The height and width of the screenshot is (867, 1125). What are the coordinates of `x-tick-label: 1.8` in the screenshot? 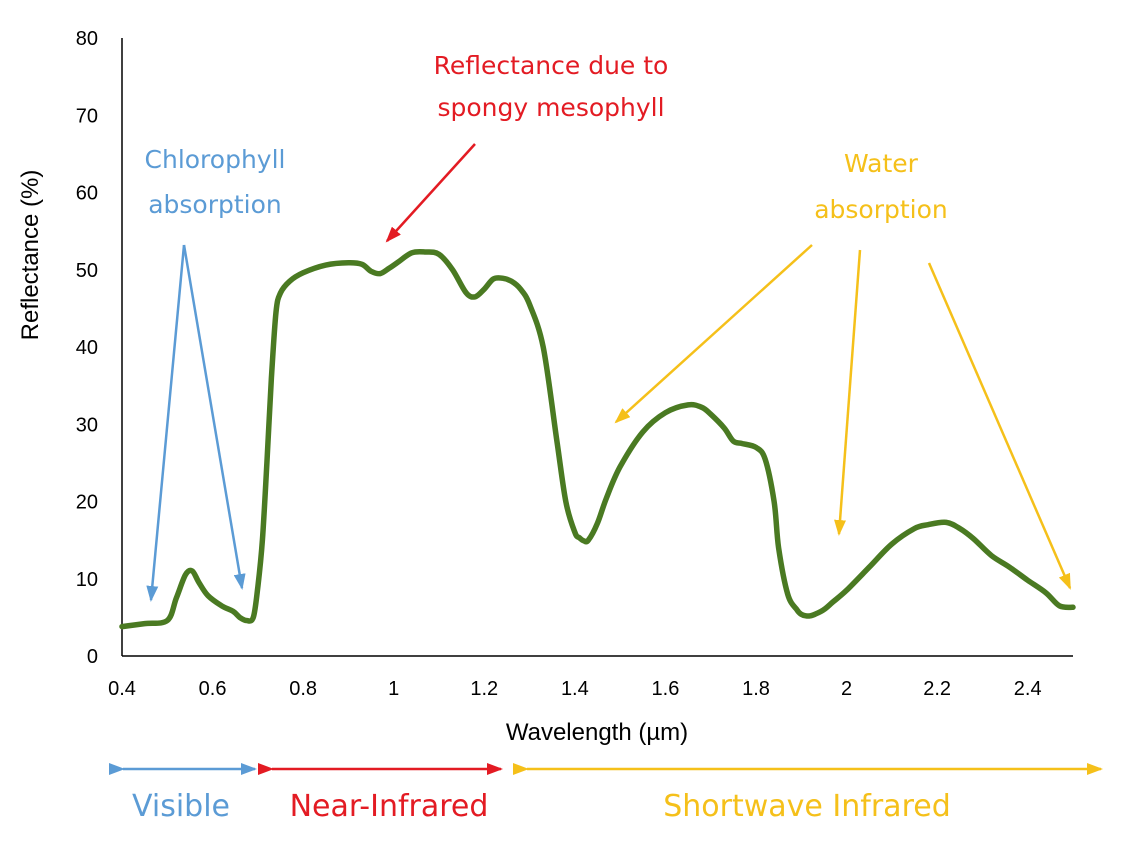 It's located at (756, 689).